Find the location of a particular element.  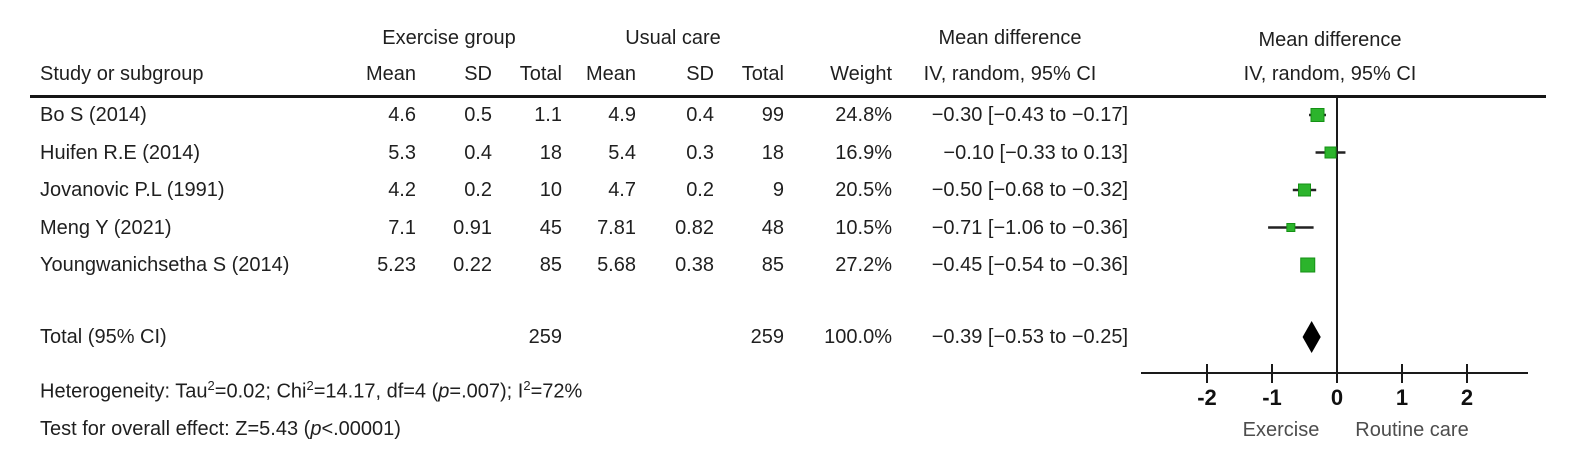

ctrl-mean-cell: 7.81 is located at coordinates (616, 227).